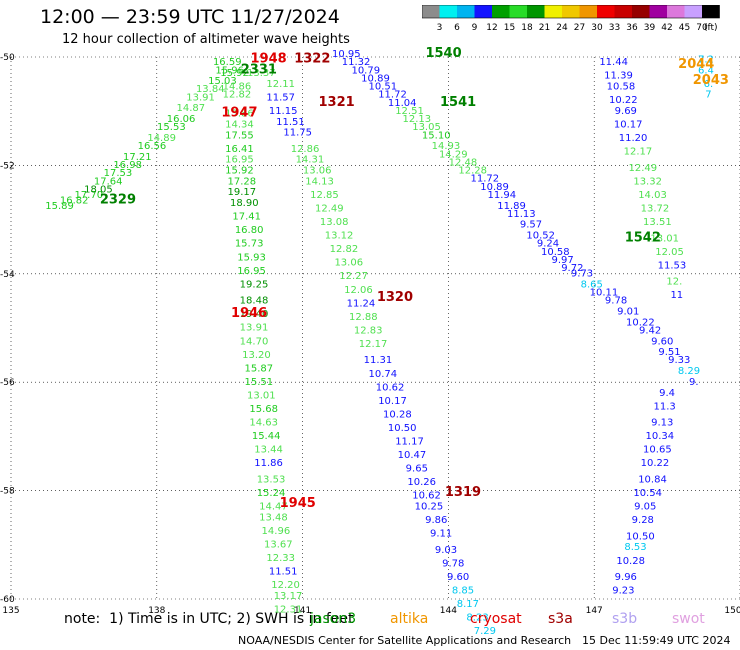 The width and height of the screenshot is (740, 650). I want to click on wave-height-value: 10.58, so click(555, 252).